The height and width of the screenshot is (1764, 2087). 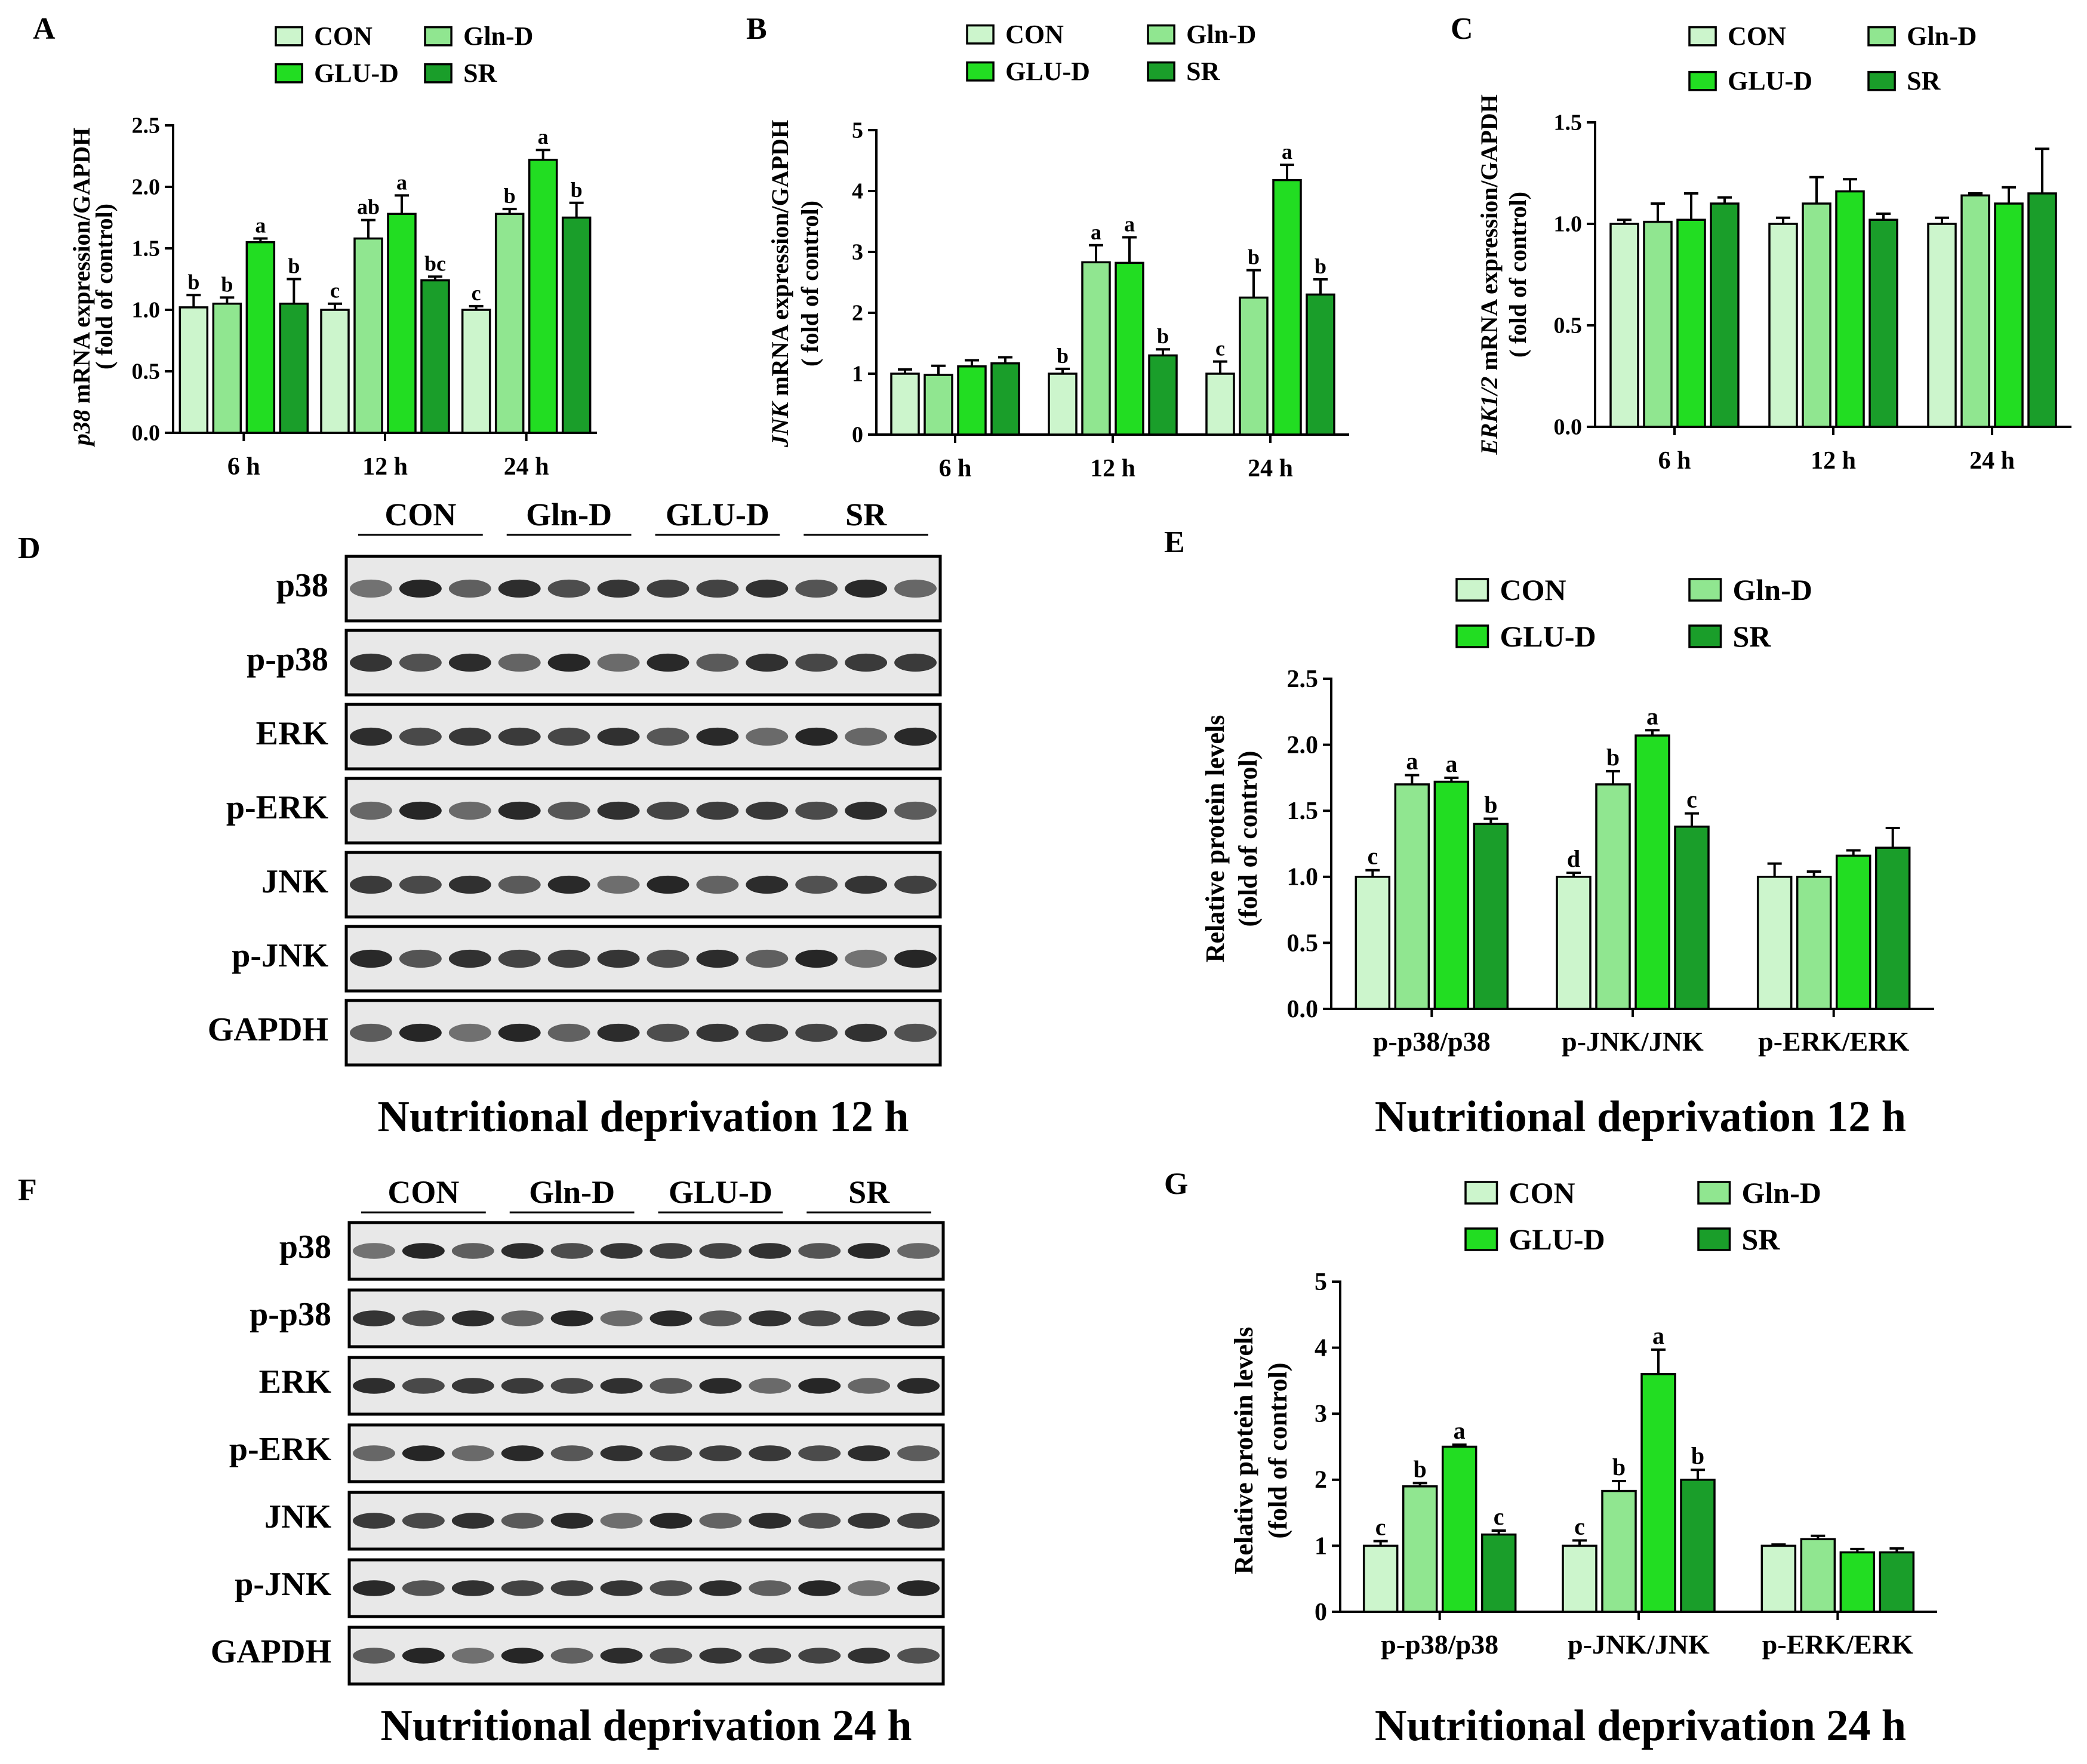 What do you see at coordinates (1640, 1725) in the screenshot?
I see `caption-G: Nutritional deprivation 24 h` at bounding box center [1640, 1725].